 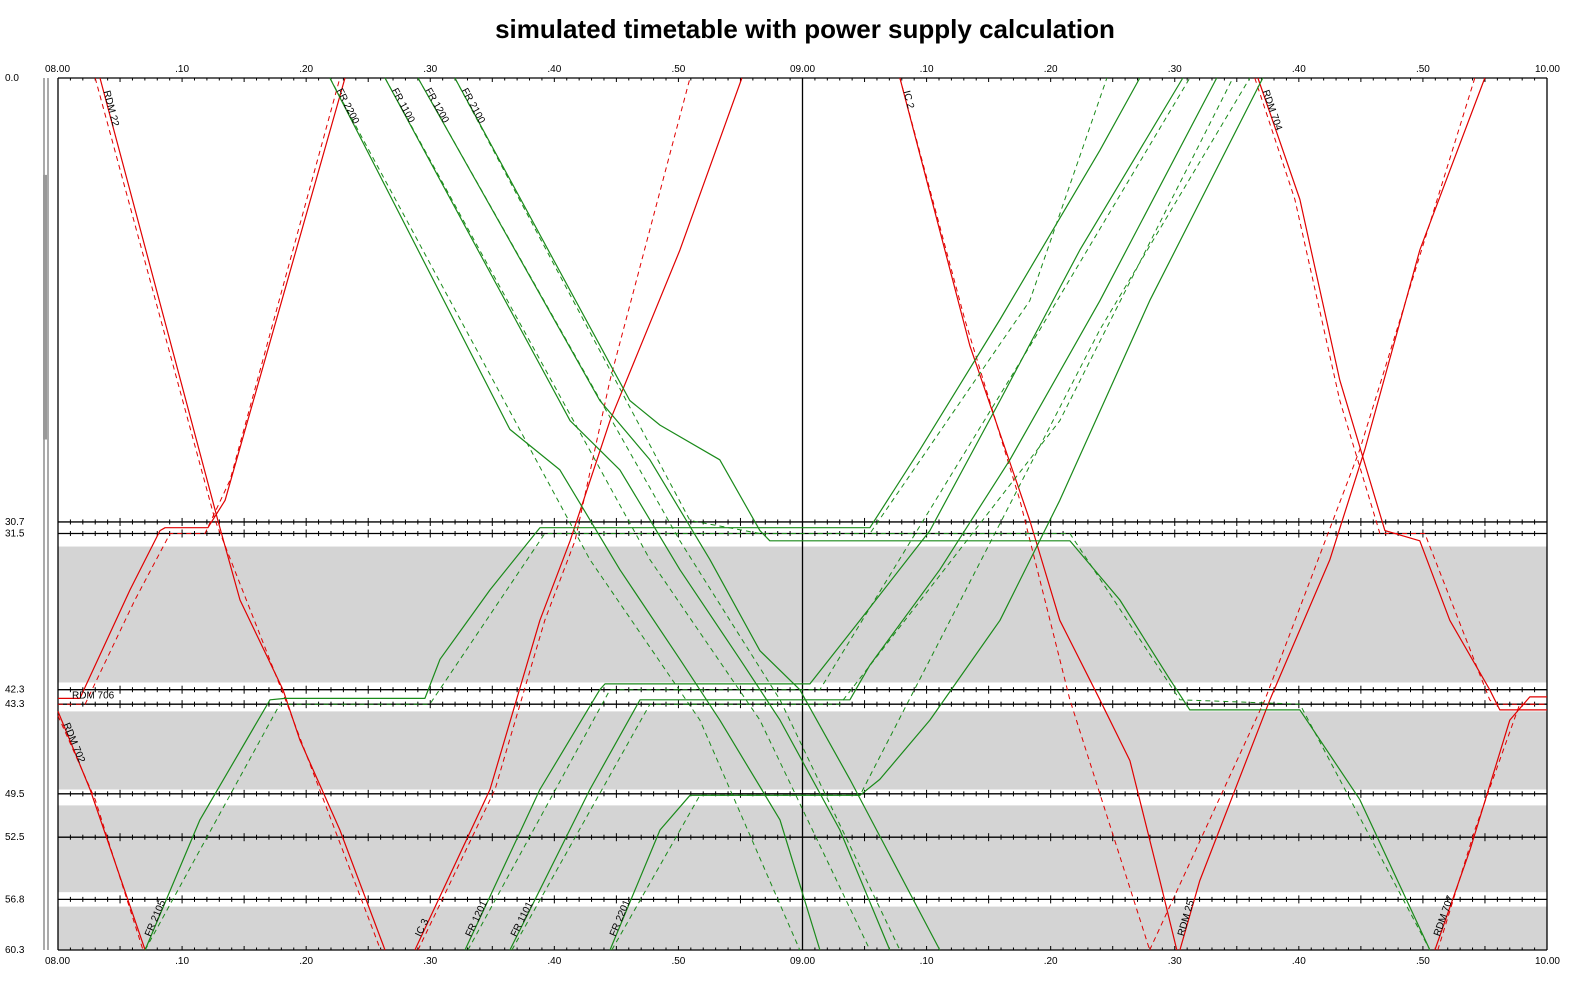 What do you see at coordinates (907, 100) in the screenshot?
I see `train-label: IC 2` at bounding box center [907, 100].